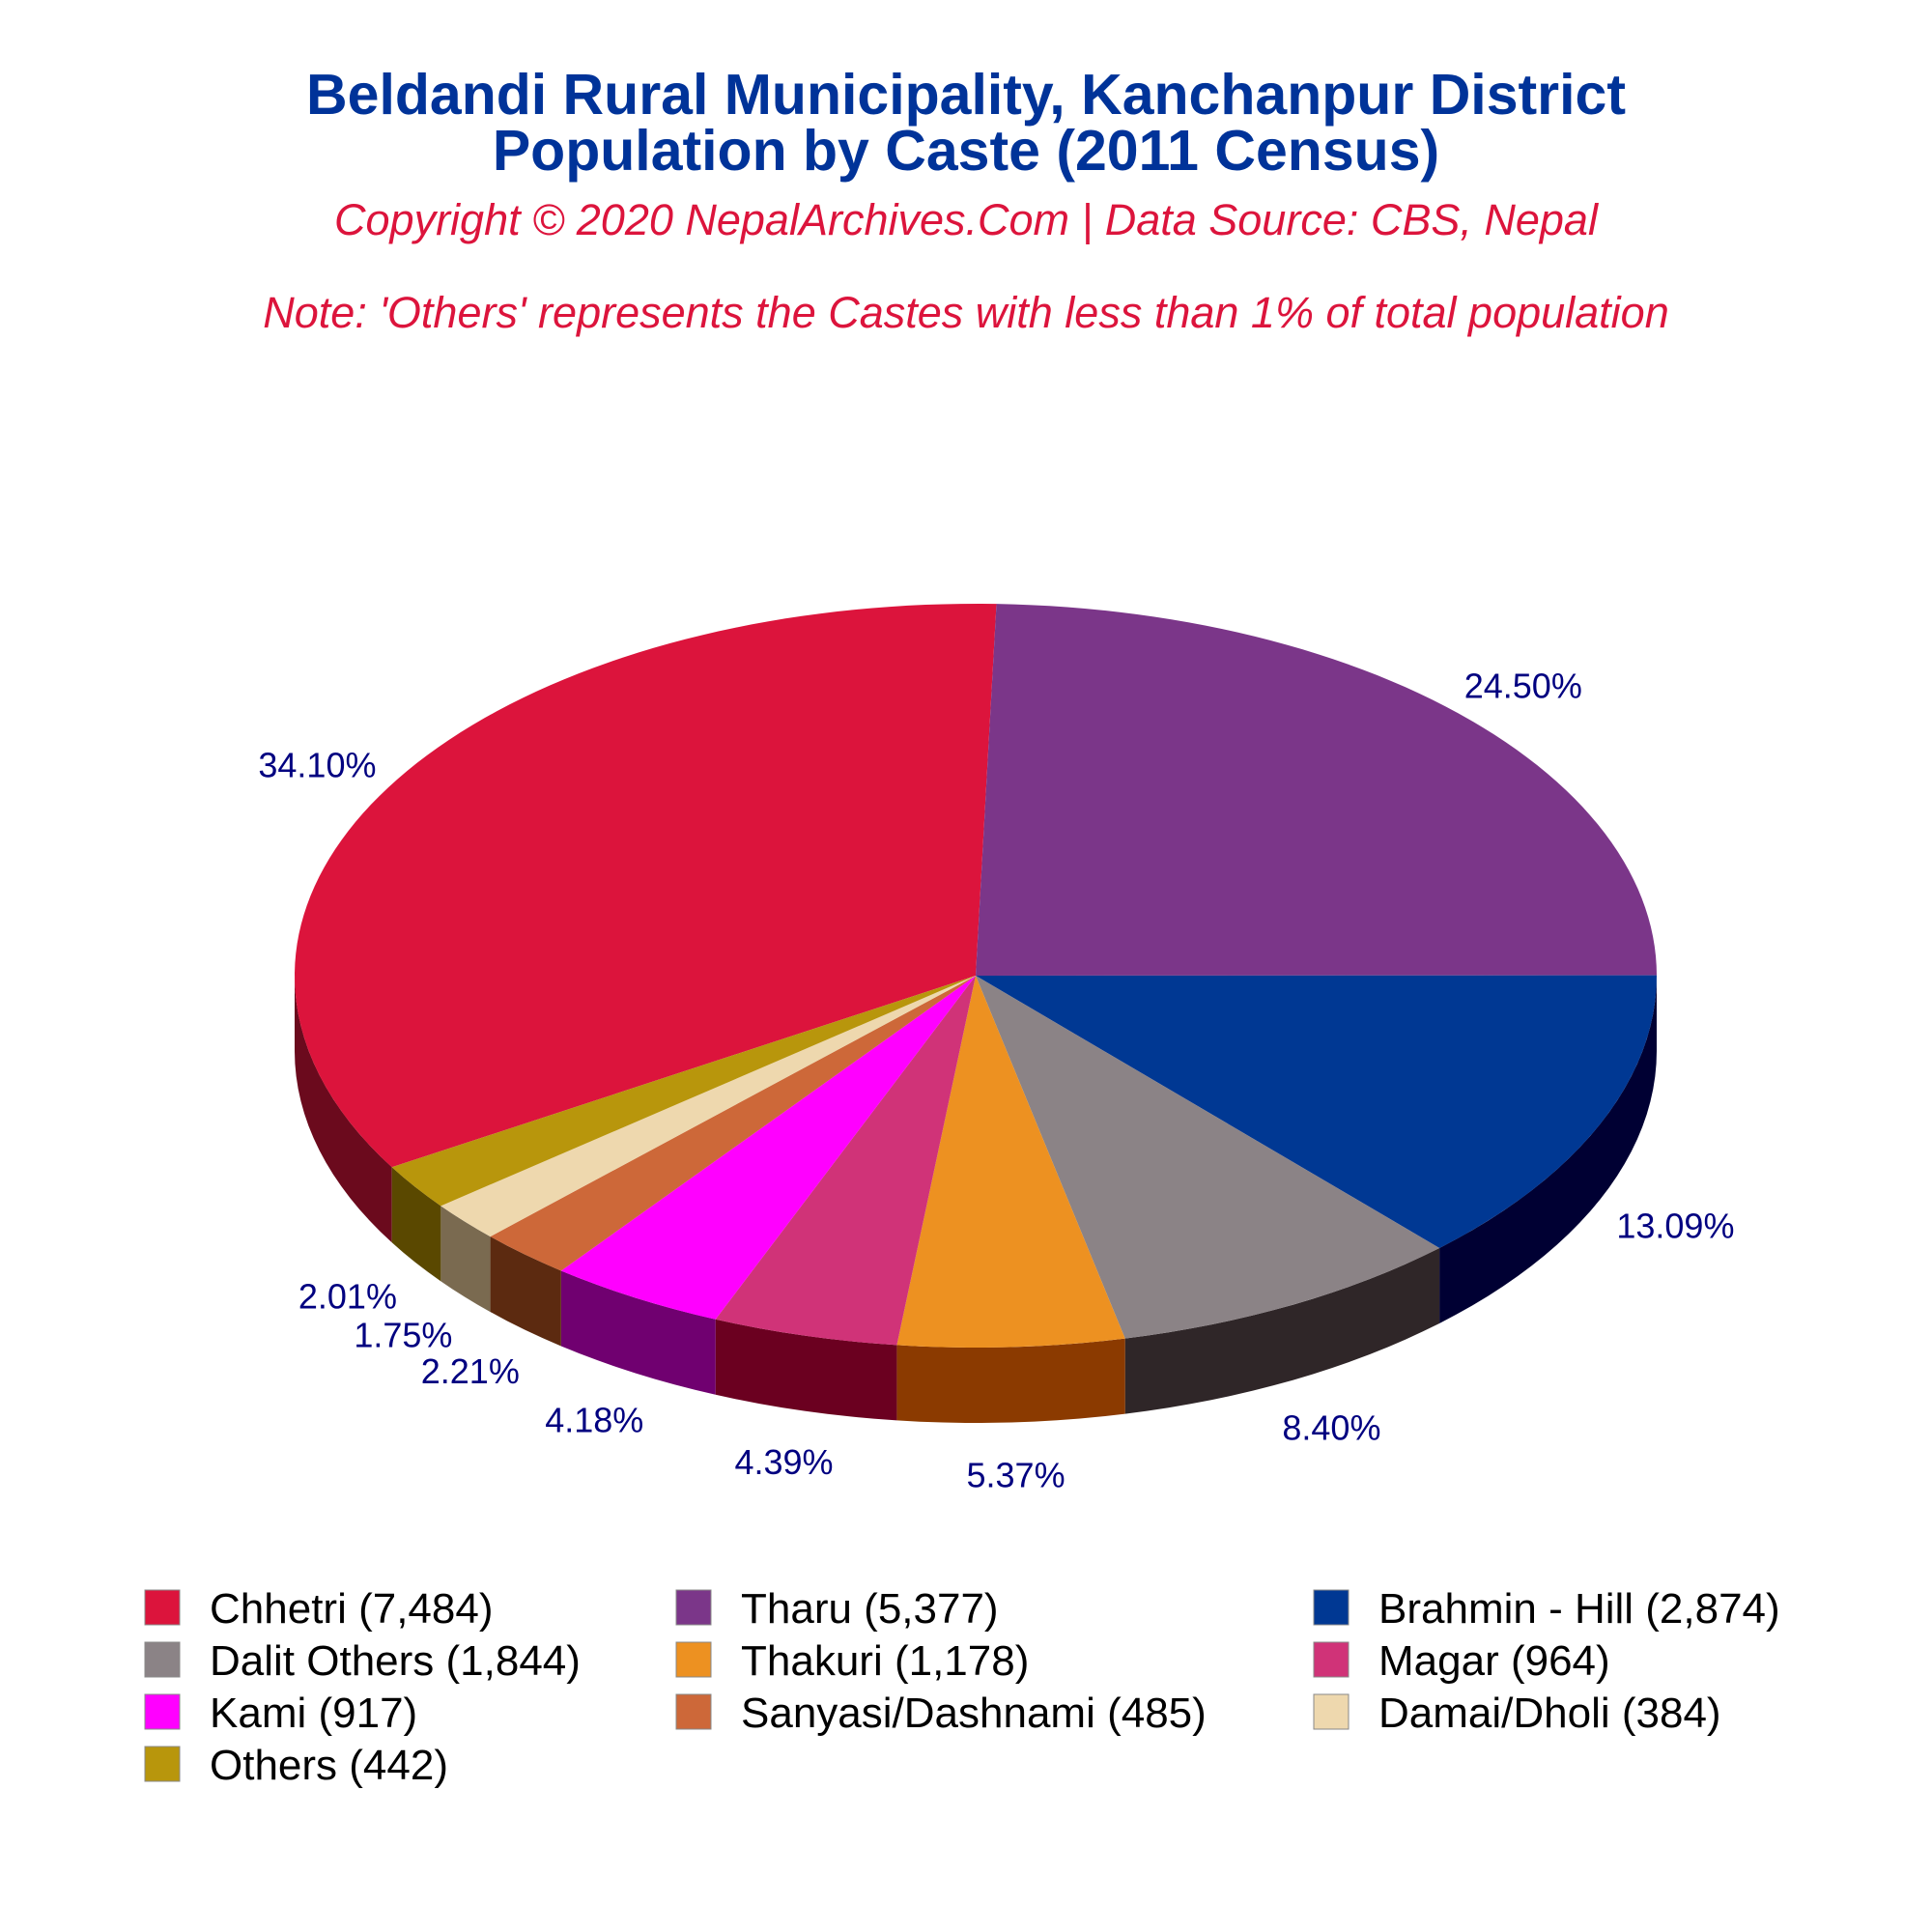  I want to click on legend-swatch-brahmin-hill, so click(1331, 1607).